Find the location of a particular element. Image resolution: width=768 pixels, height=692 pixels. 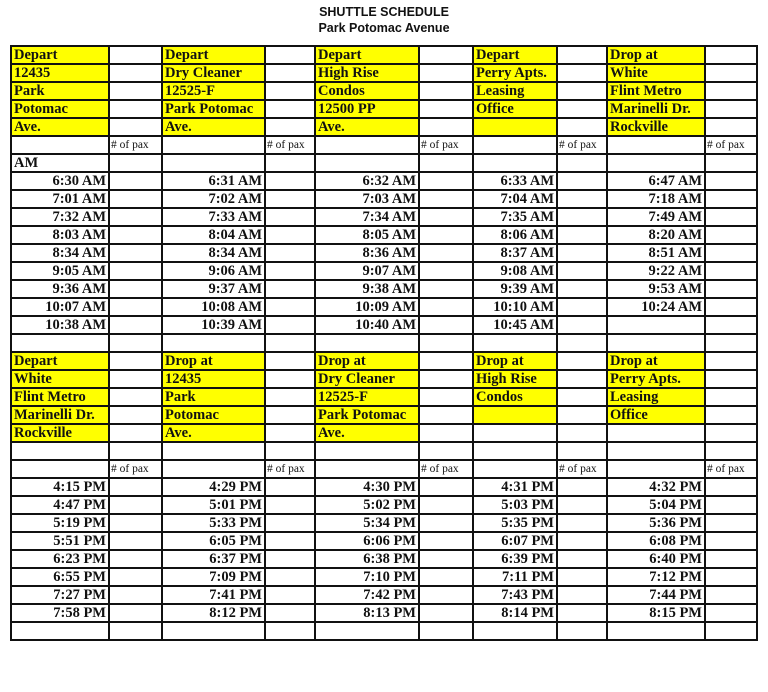

time-row: 7:58 PM 8:12 PM 8:13 PM 8:14 PM 8:15 PM is located at coordinates (384, 613).